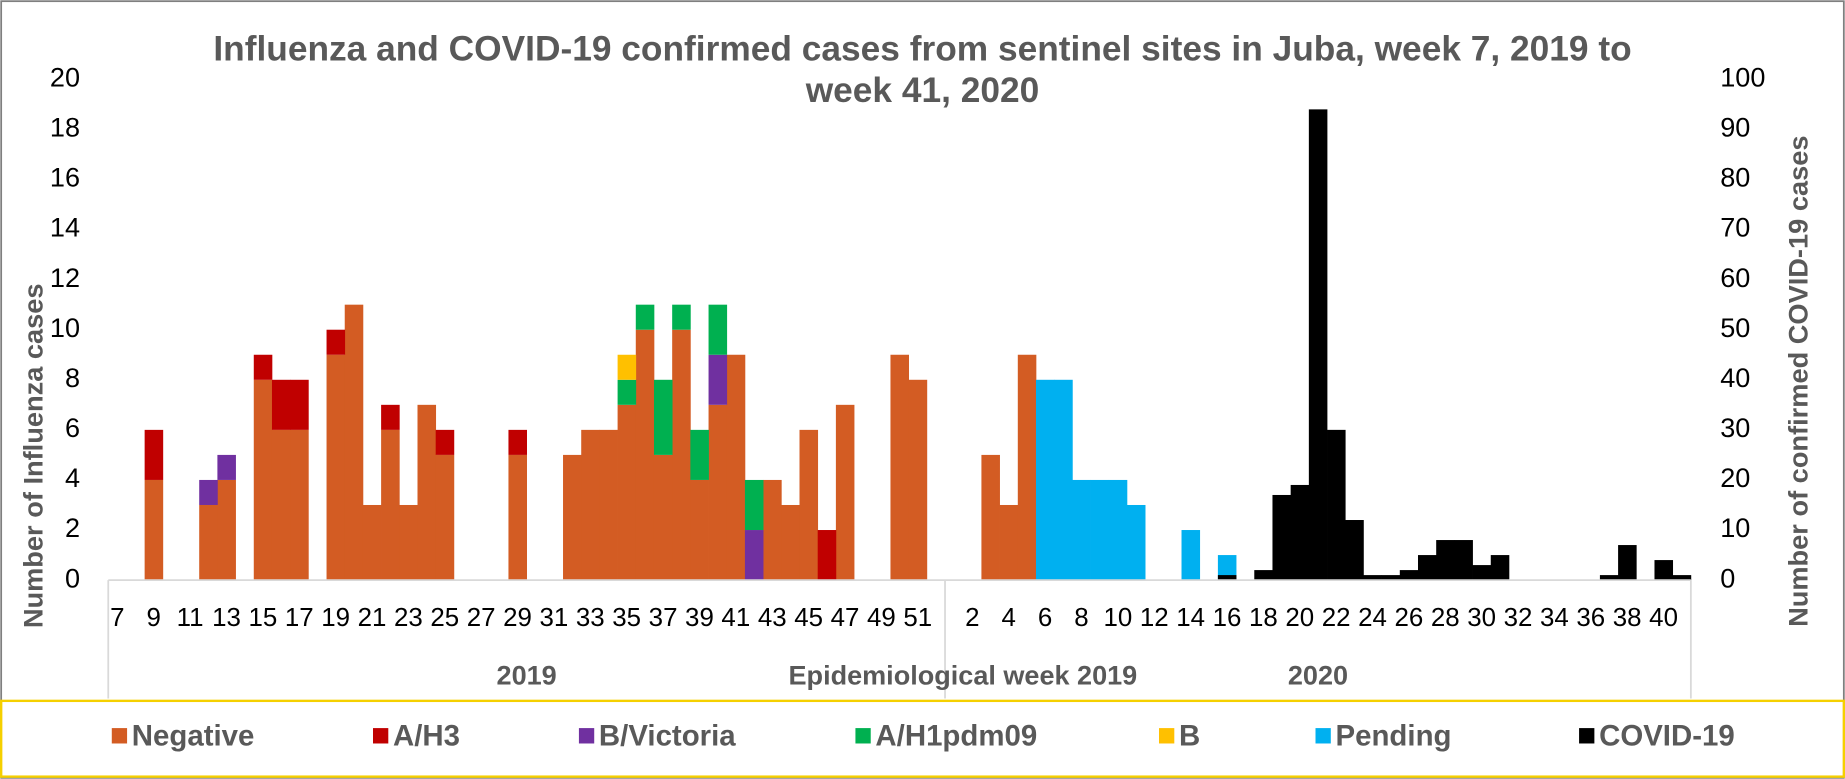 The width and height of the screenshot is (1845, 779). What do you see at coordinates (1590, 617) in the screenshot?
I see `x-tick-label: 36` at bounding box center [1590, 617].